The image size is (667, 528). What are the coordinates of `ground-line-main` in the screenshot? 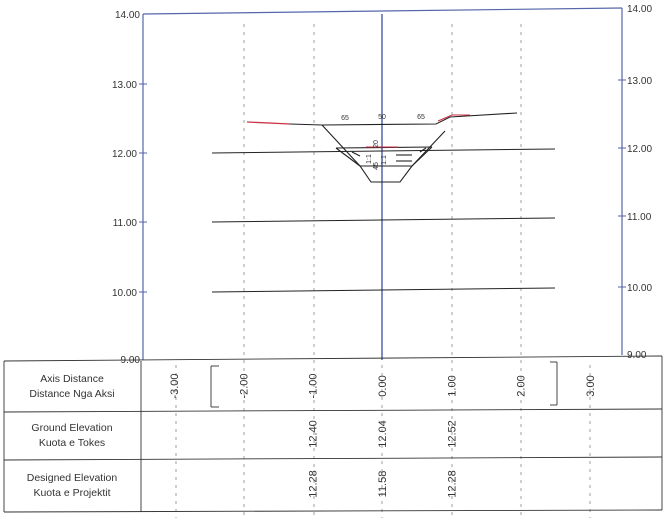 It's located at (403, 119).